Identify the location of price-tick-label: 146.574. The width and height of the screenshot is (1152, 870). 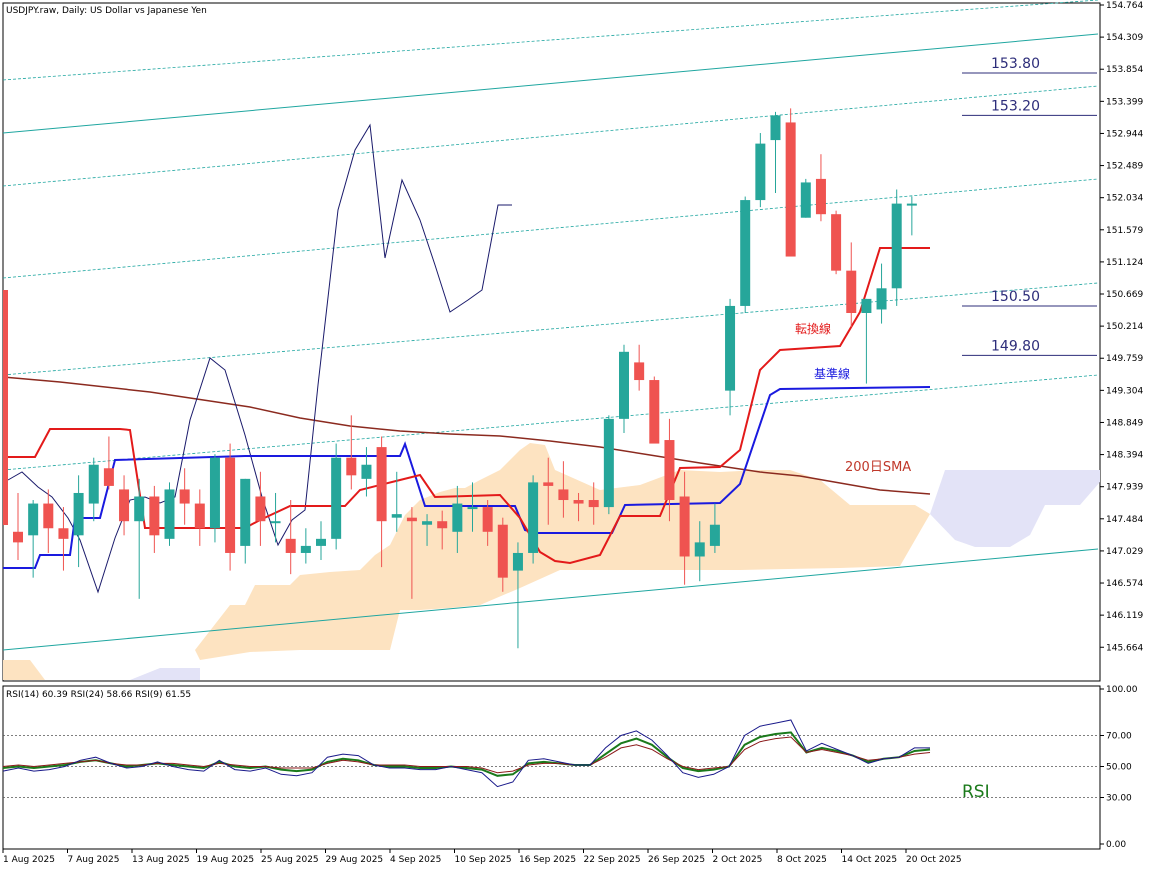
(1124, 584).